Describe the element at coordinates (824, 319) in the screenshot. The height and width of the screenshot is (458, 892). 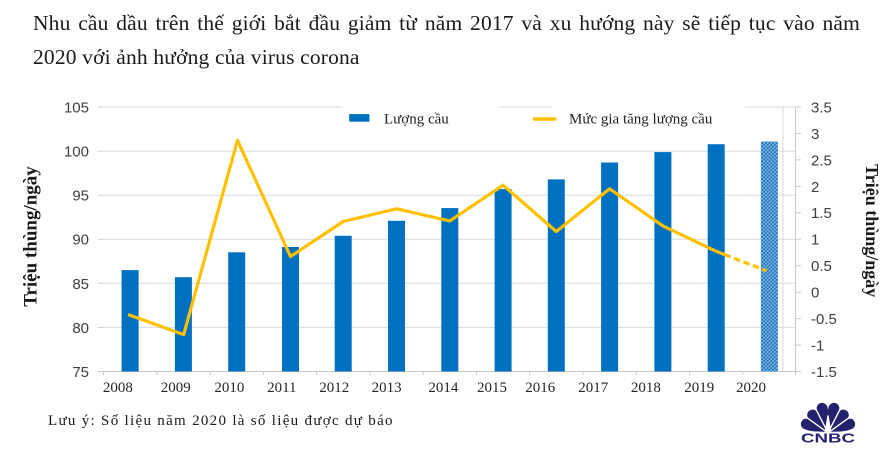
I see `svg-text: -0.5` at that location.